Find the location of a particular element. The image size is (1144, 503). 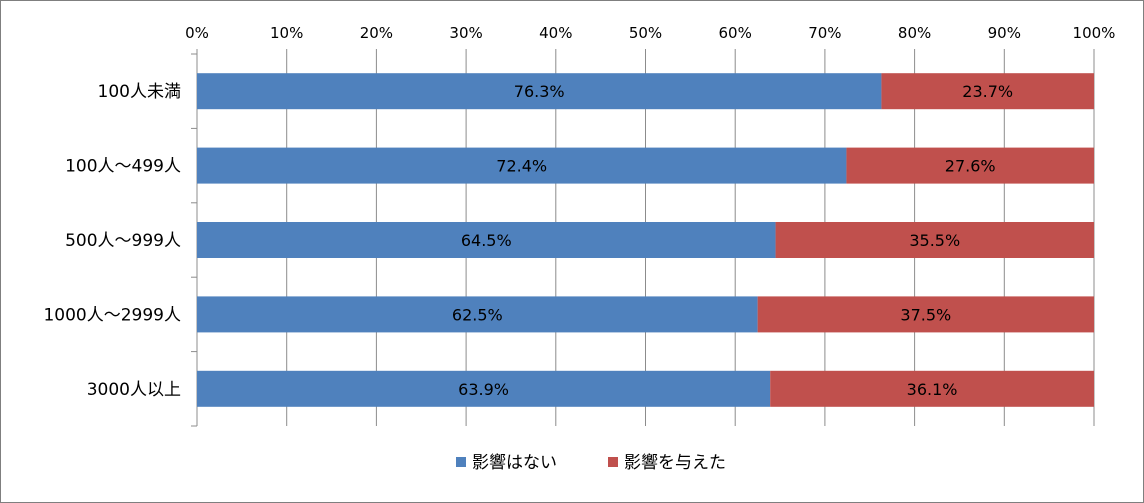

category-label: 500人～999人 is located at coordinates (123, 241).